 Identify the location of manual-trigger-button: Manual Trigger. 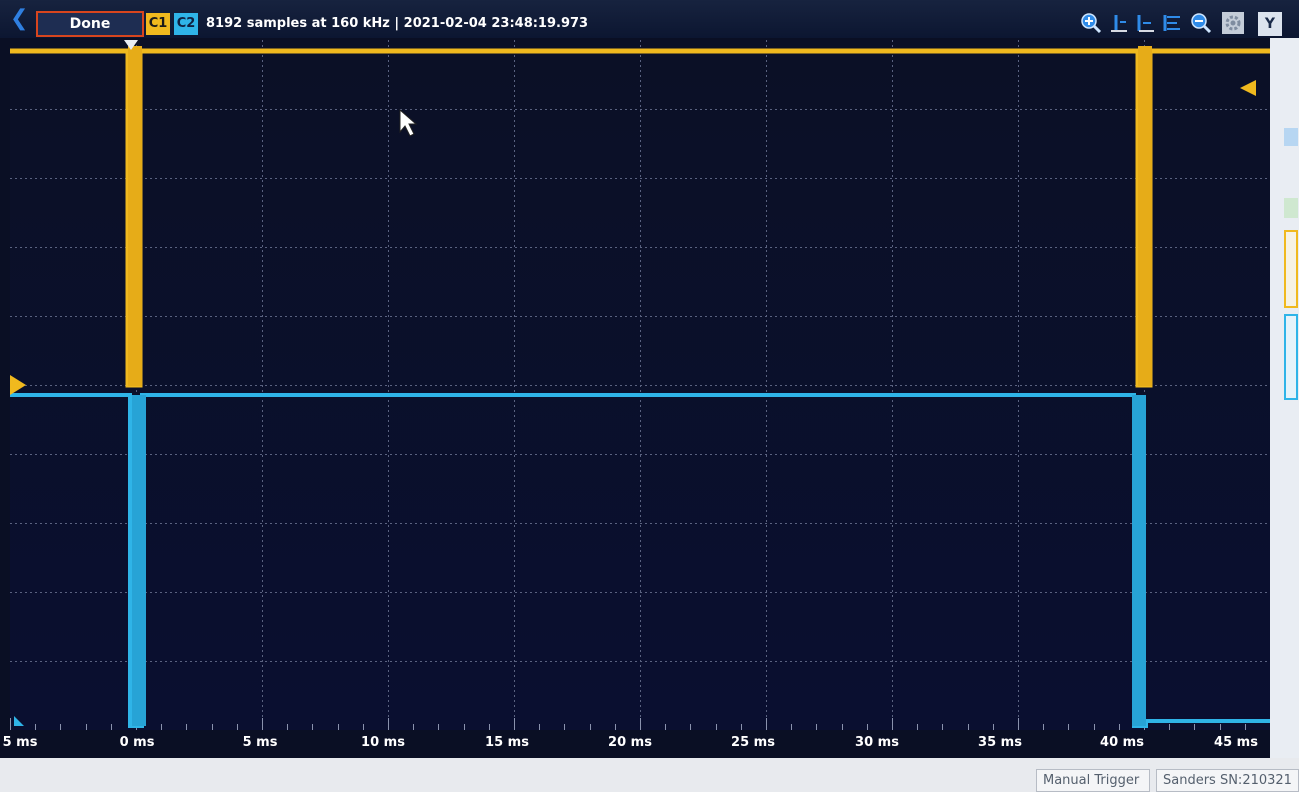
(1093, 780).